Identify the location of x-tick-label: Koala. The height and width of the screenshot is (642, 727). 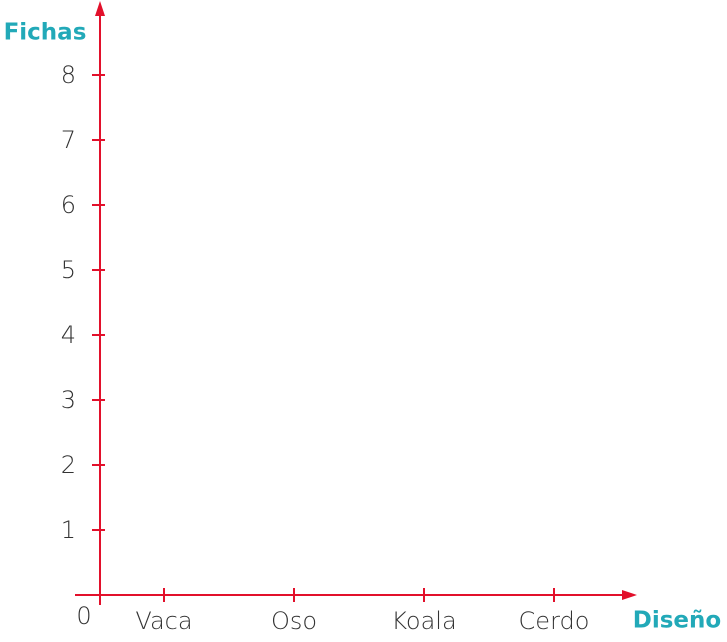
(423, 621).